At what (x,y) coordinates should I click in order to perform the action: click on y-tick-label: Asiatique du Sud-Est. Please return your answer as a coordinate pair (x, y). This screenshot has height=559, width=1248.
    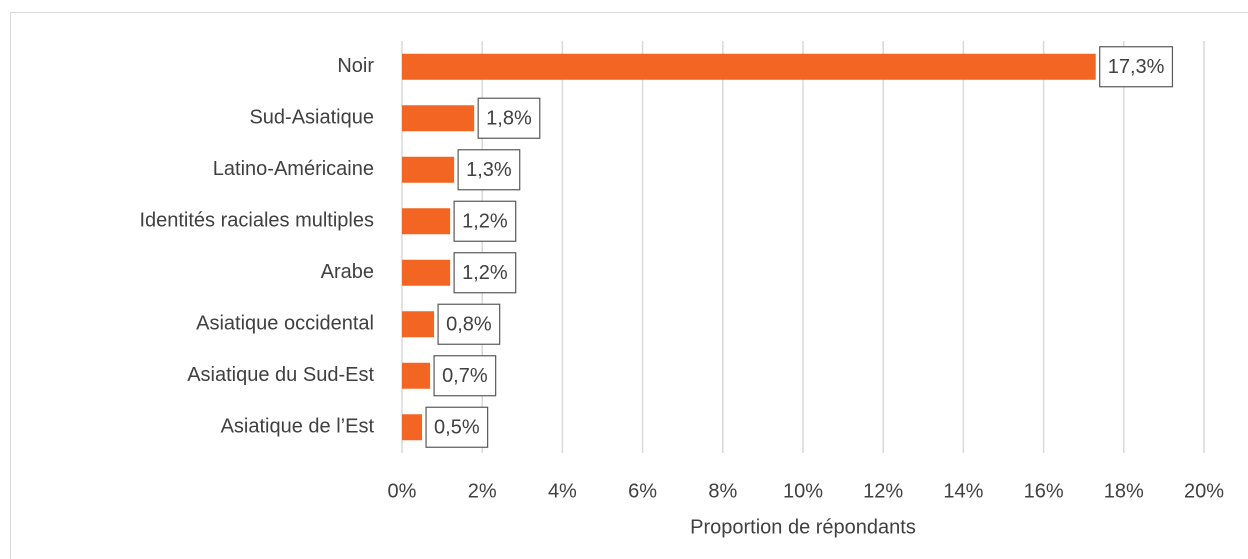
    Looking at the image, I should click on (280, 375).